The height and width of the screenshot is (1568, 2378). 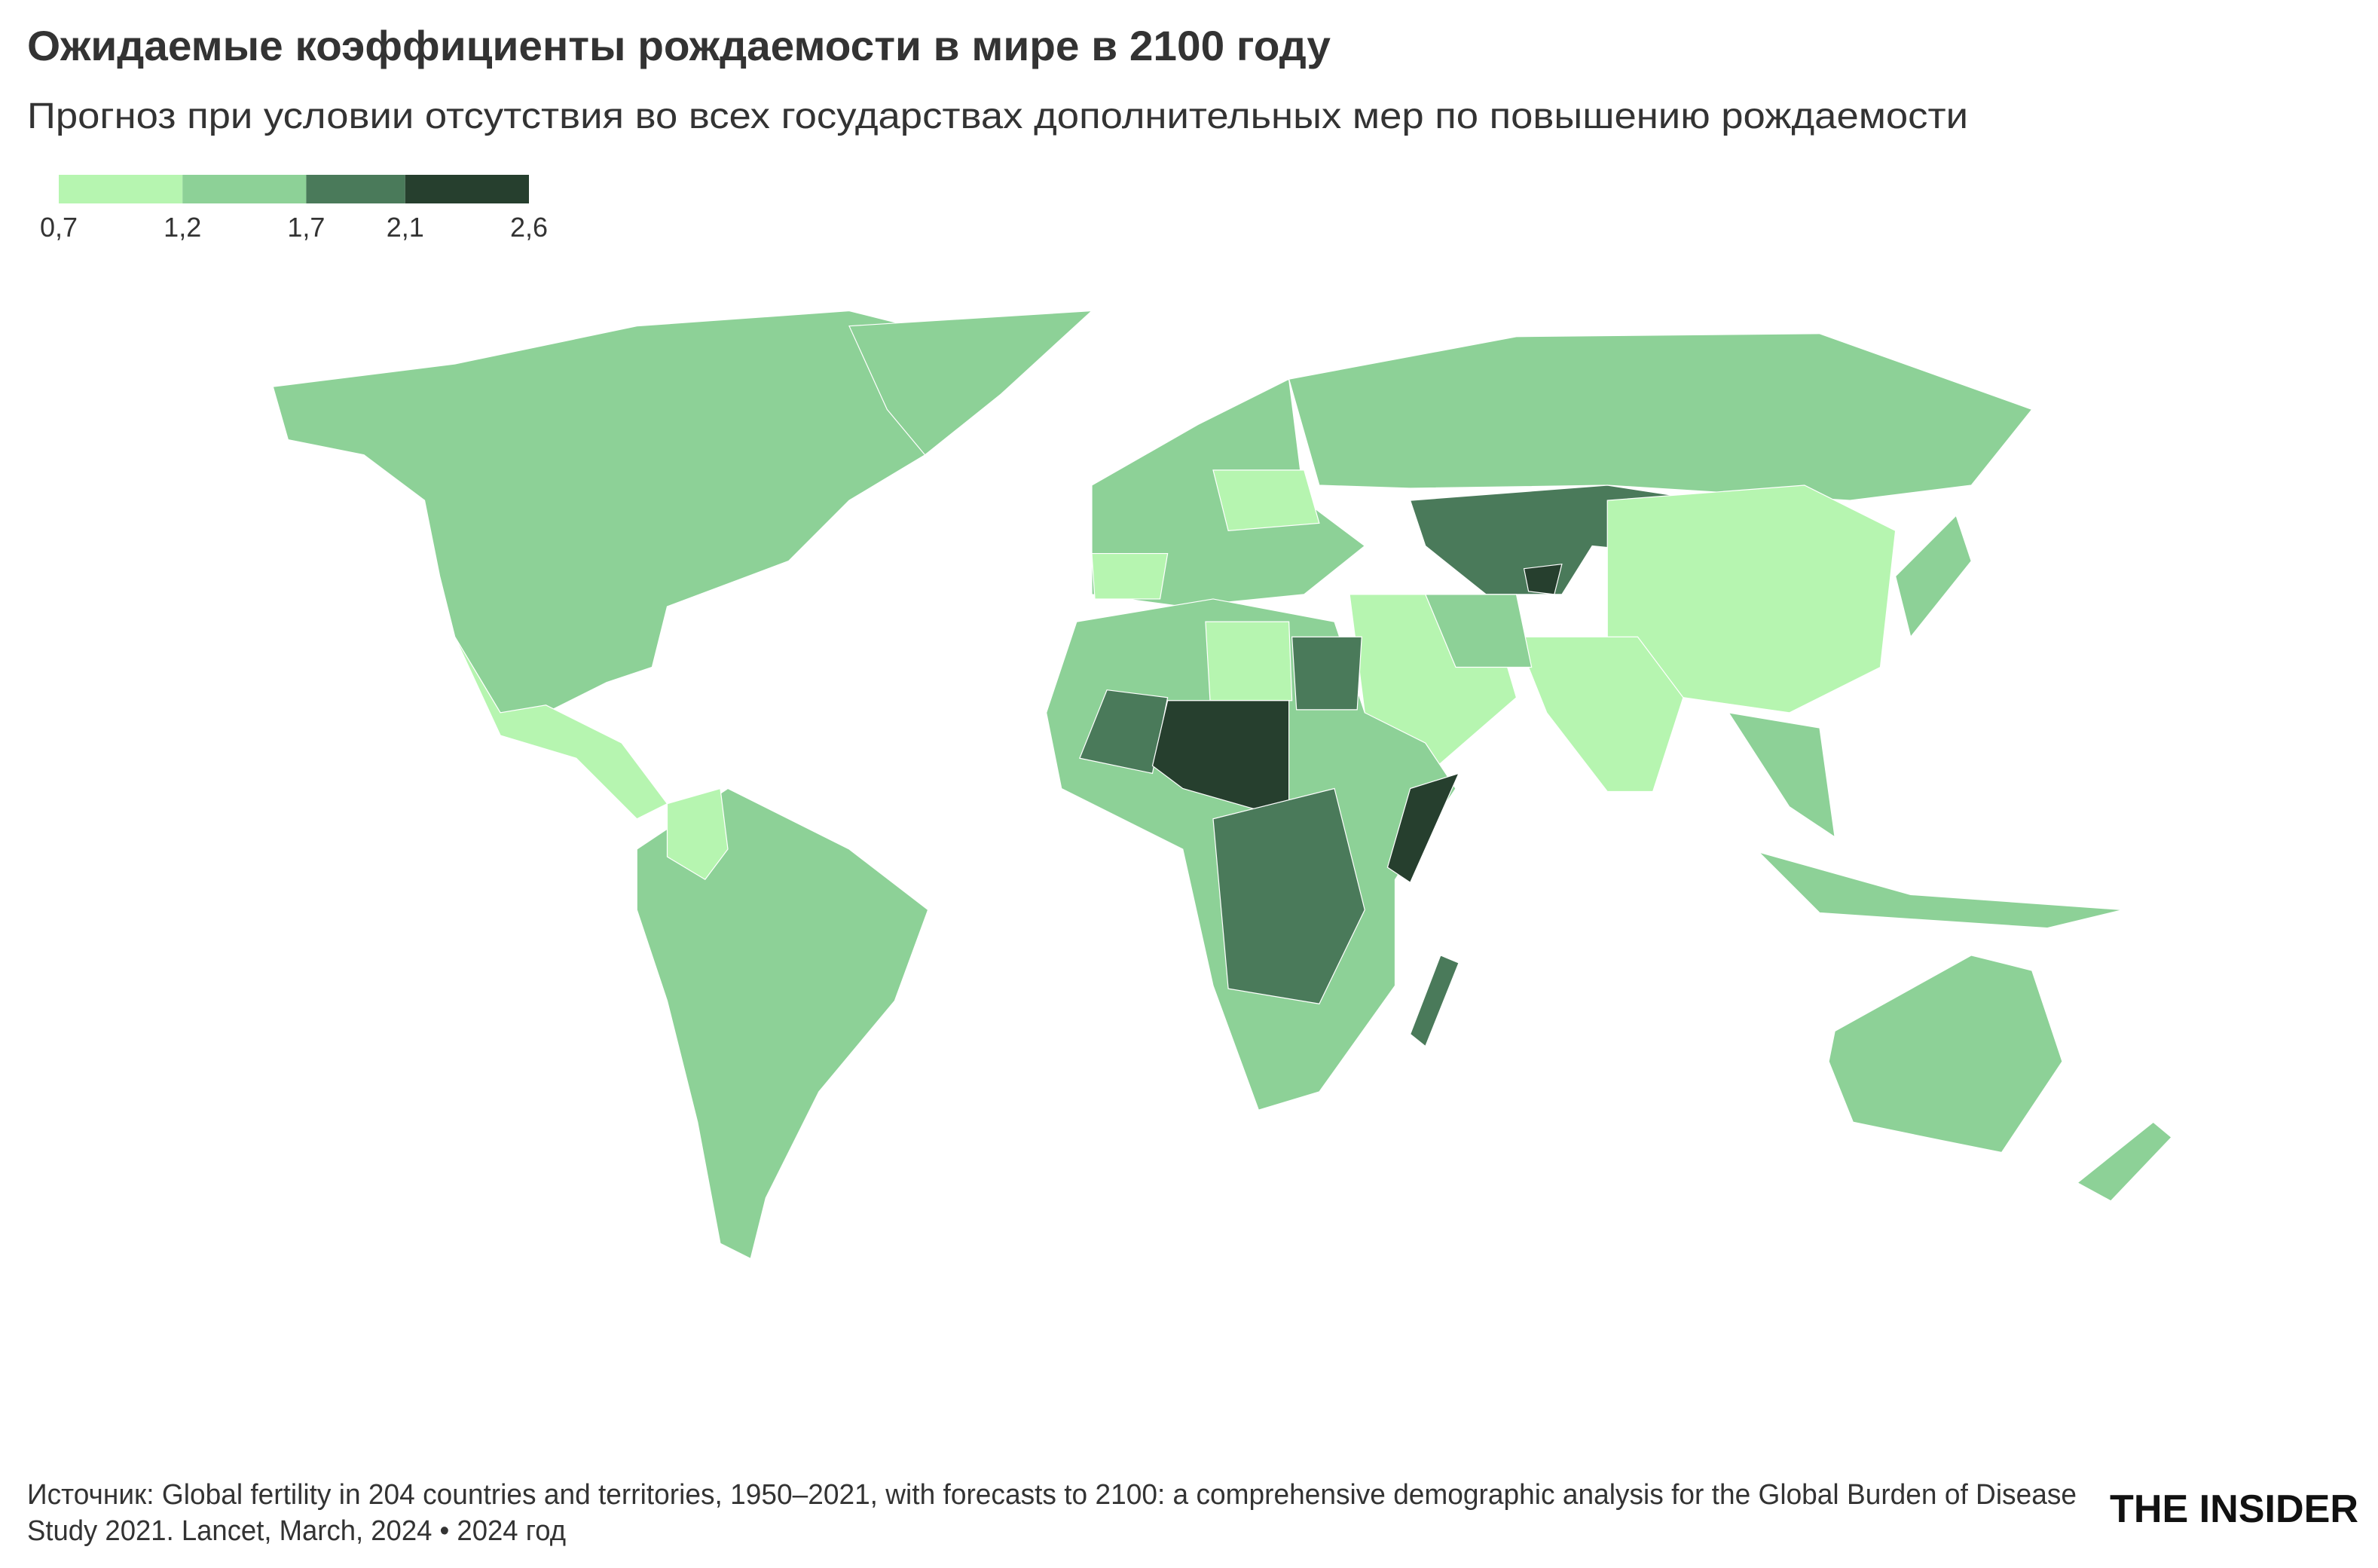 I want to click on legend-tick-label: 1,2, so click(x=183, y=227).